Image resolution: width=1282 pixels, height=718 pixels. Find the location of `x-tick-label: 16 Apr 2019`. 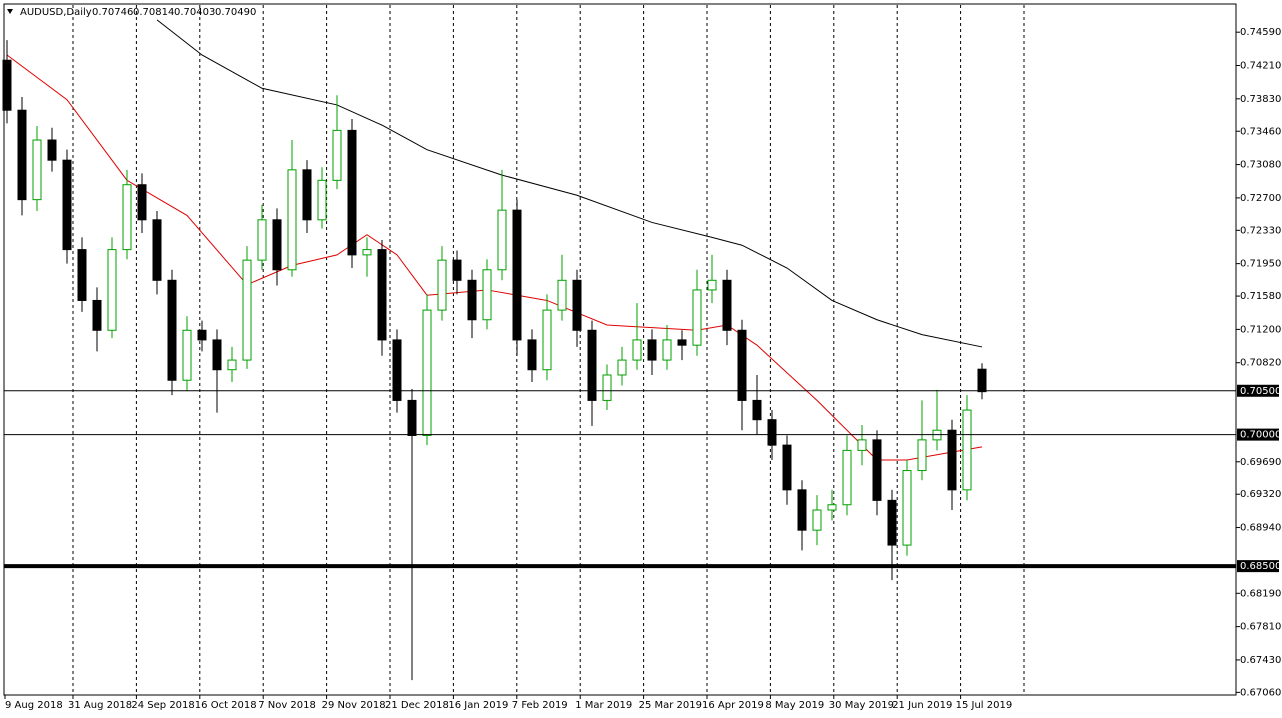

x-tick-label: 16 Apr 2019 is located at coordinates (733, 705).